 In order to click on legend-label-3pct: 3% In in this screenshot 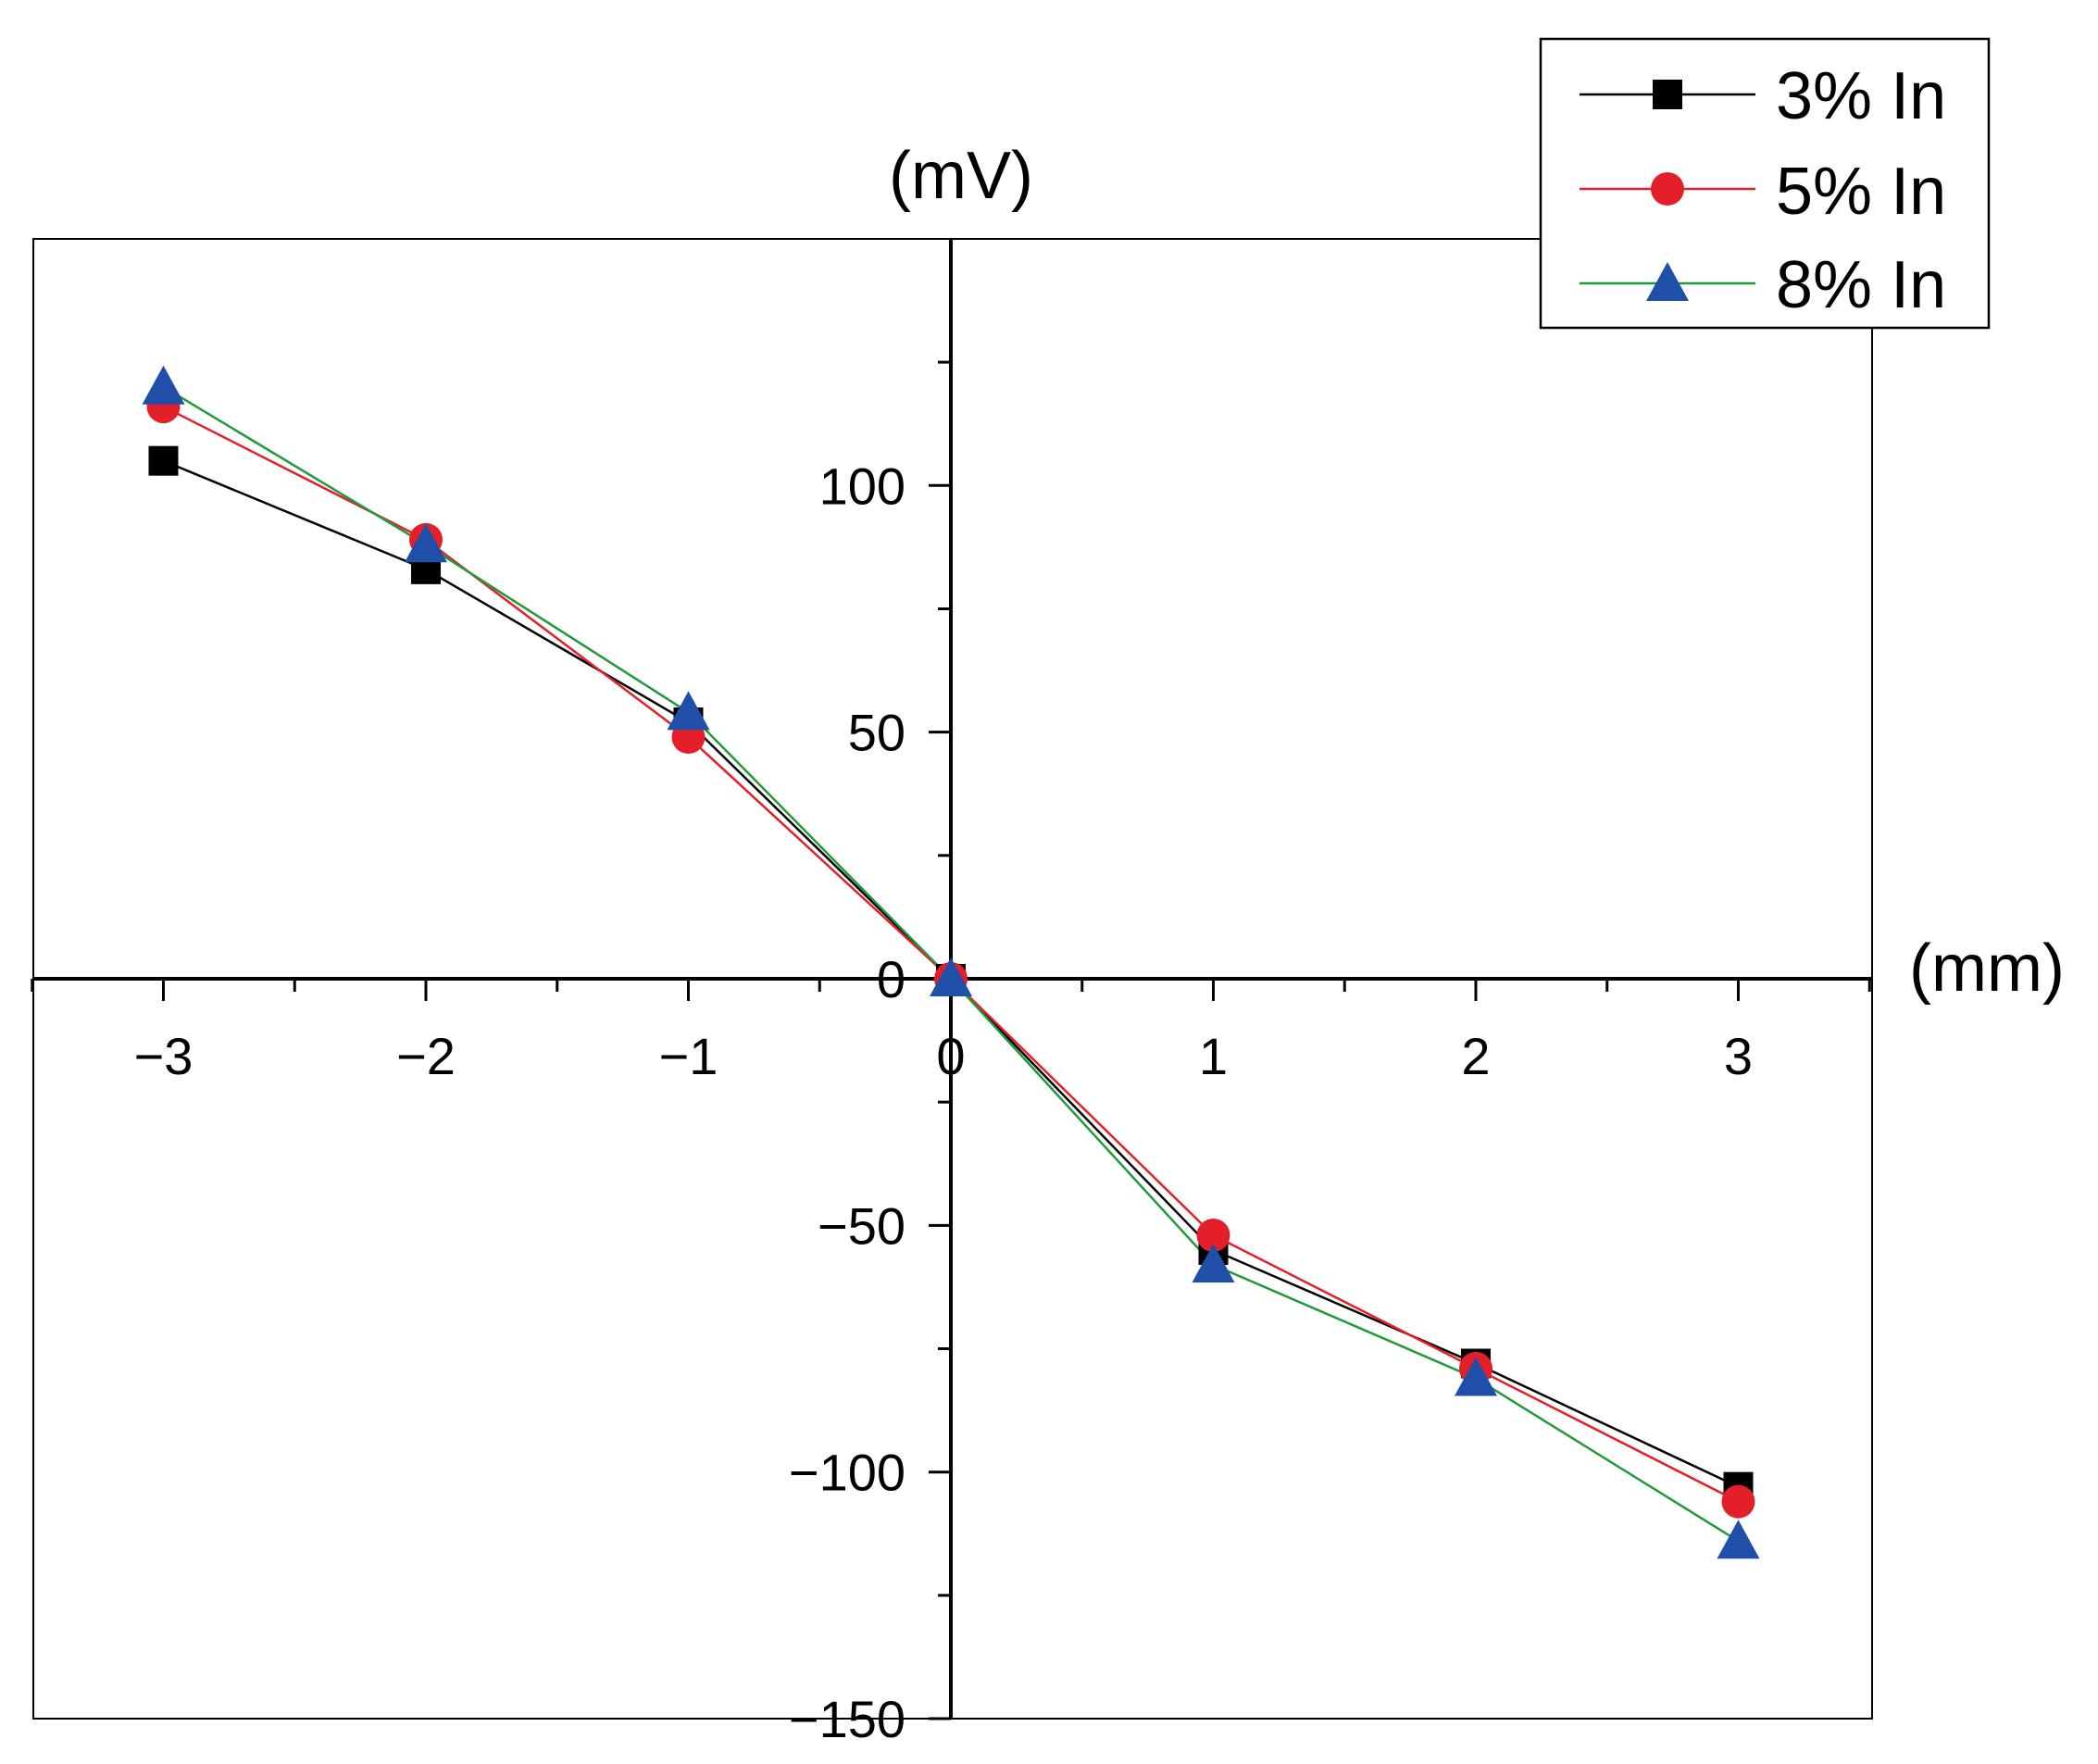, I will do `click(1861, 96)`.